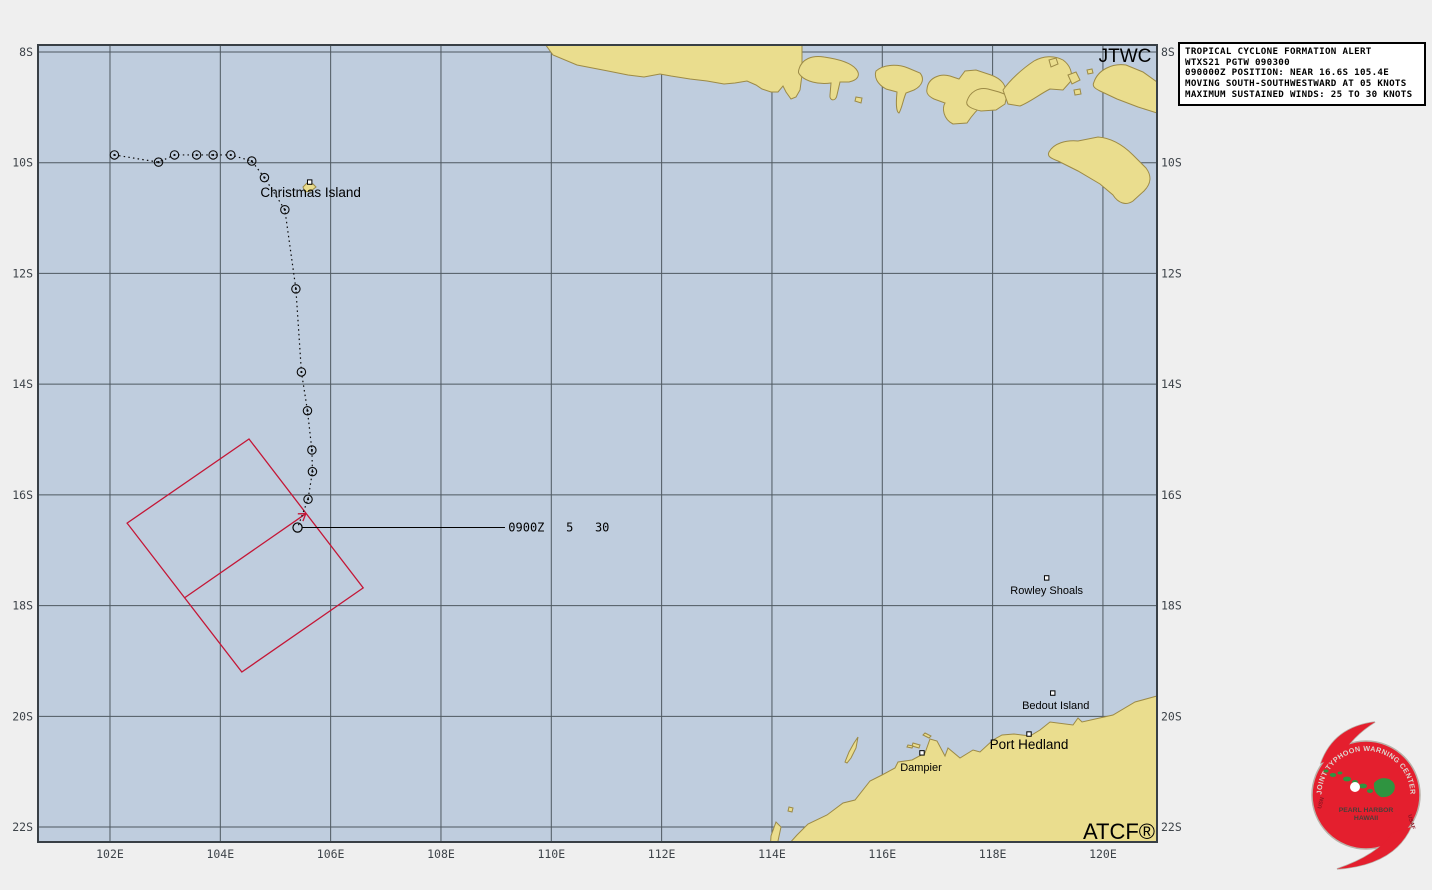  What do you see at coordinates (1287, 73) in the screenshot?
I see `alert-line: 090000Z POSITION: NEAR 16.6S 105.4E` at bounding box center [1287, 73].